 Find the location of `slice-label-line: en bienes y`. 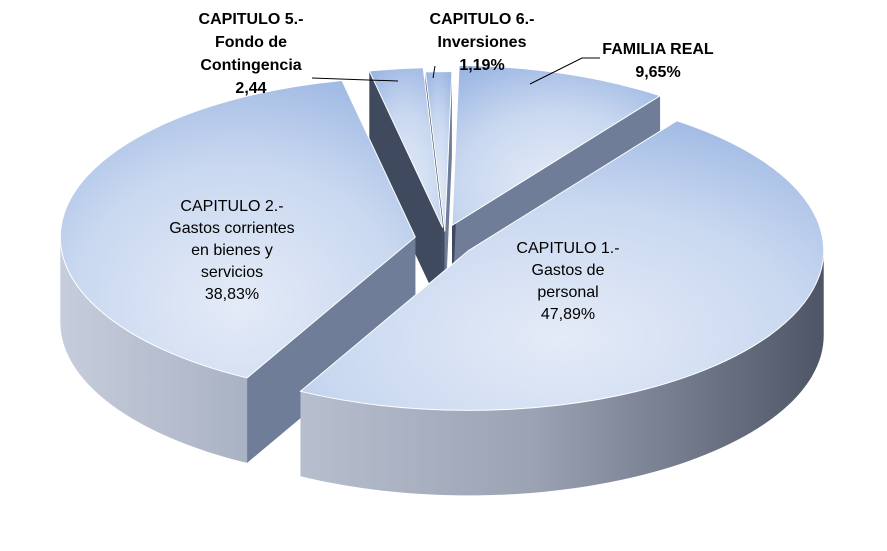

slice-label-line: en bienes y is located at coordinates (232, 250).